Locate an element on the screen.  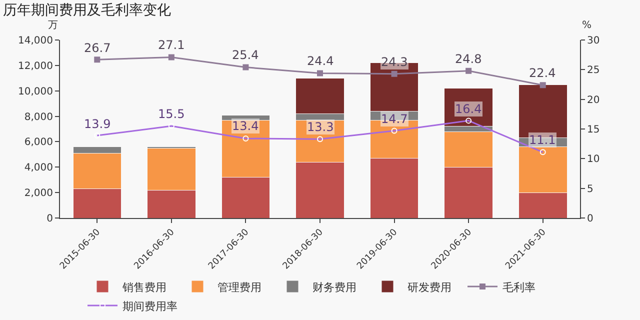
y-tick-label: 14,000 is located at coordinates (35, 41).